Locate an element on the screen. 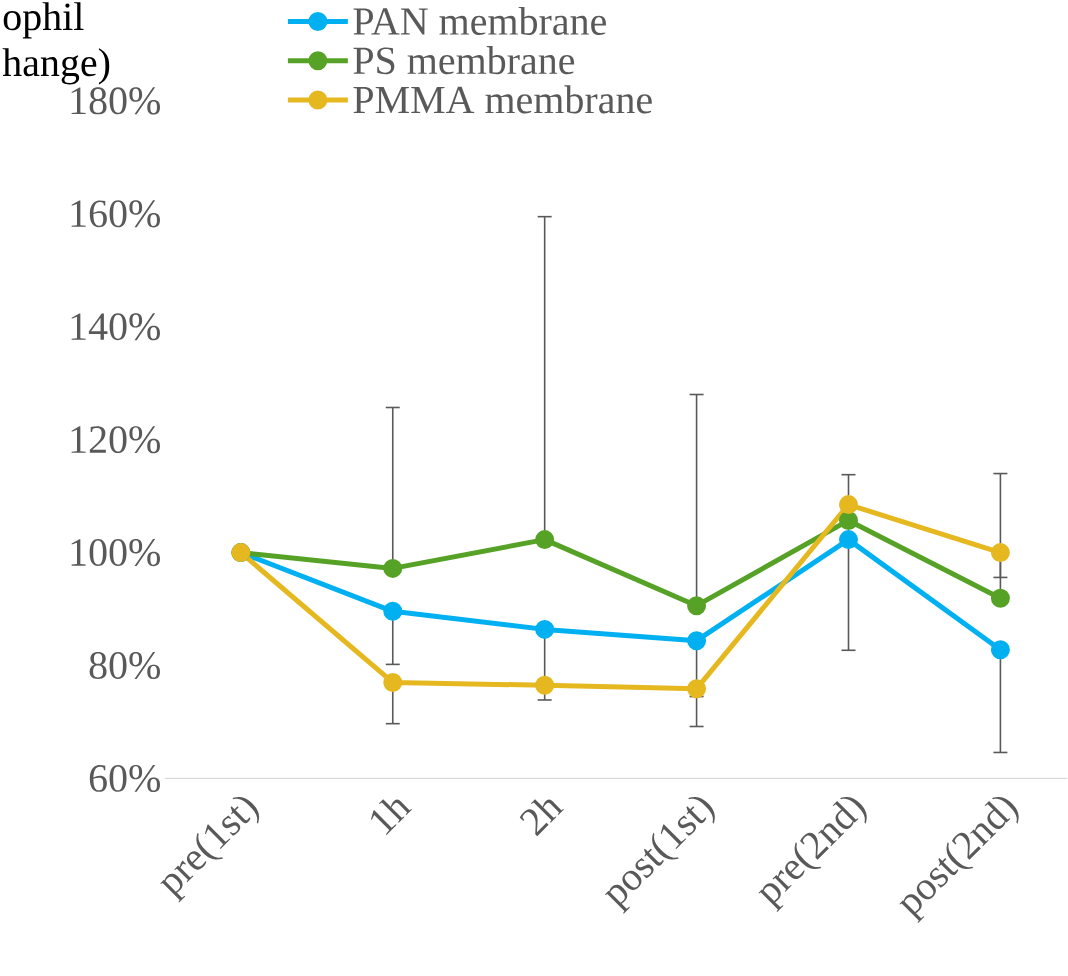 The width and height of the screenshot is (1068, 976). y-tick-label: 80% is located at coordinates (124, 665).